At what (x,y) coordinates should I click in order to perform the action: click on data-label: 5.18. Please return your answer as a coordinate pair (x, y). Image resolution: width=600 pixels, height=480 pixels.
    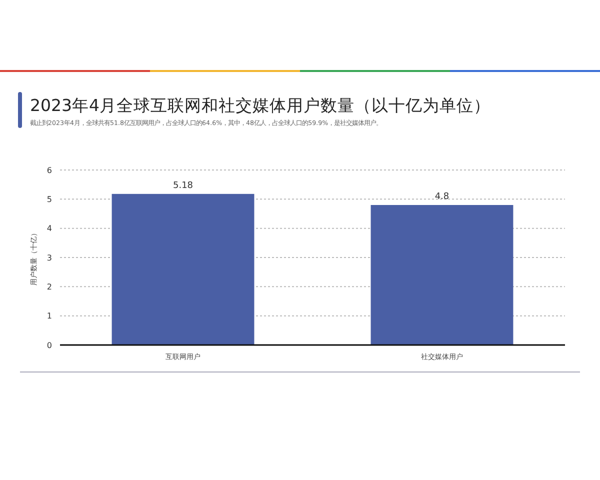
    Looking at the image, I should click on (183, 185).